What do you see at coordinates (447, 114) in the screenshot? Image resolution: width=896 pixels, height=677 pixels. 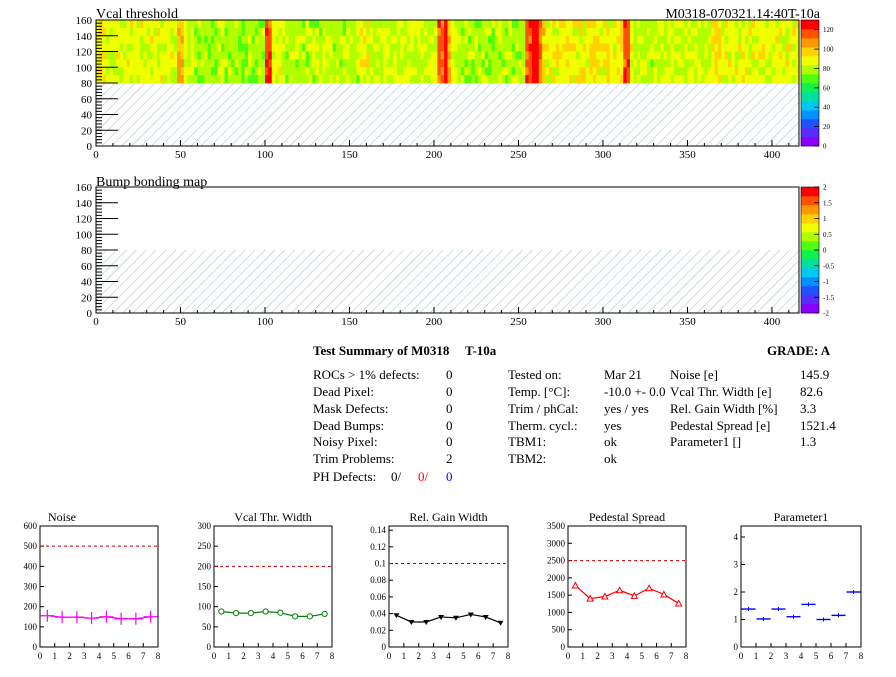 I see `hatched-region` at bounding box center [447, 114].